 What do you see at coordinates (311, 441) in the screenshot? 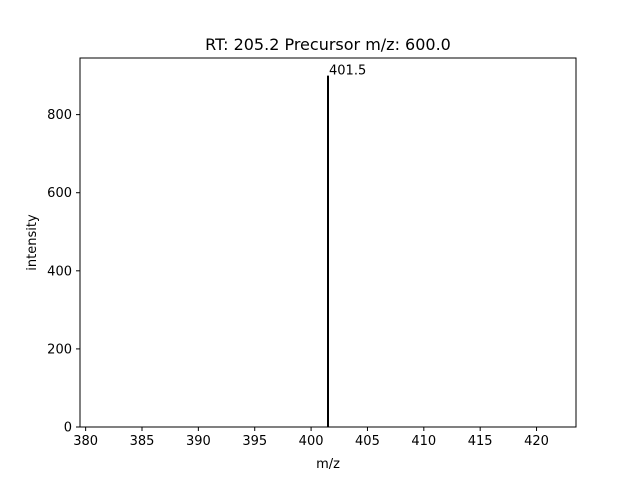
I see `x-tick-label: 400` at bounding box center [311, 441].